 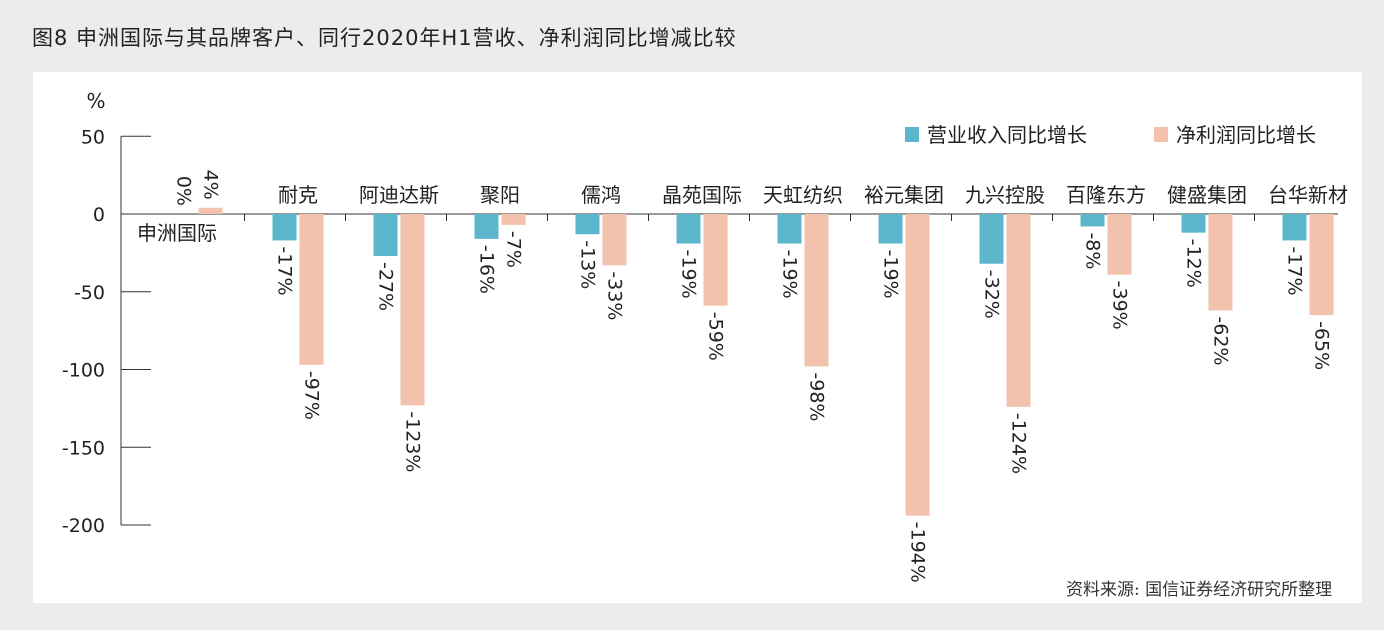 I want to click on category-label: 裕元集团, so click(x=904, y=195).